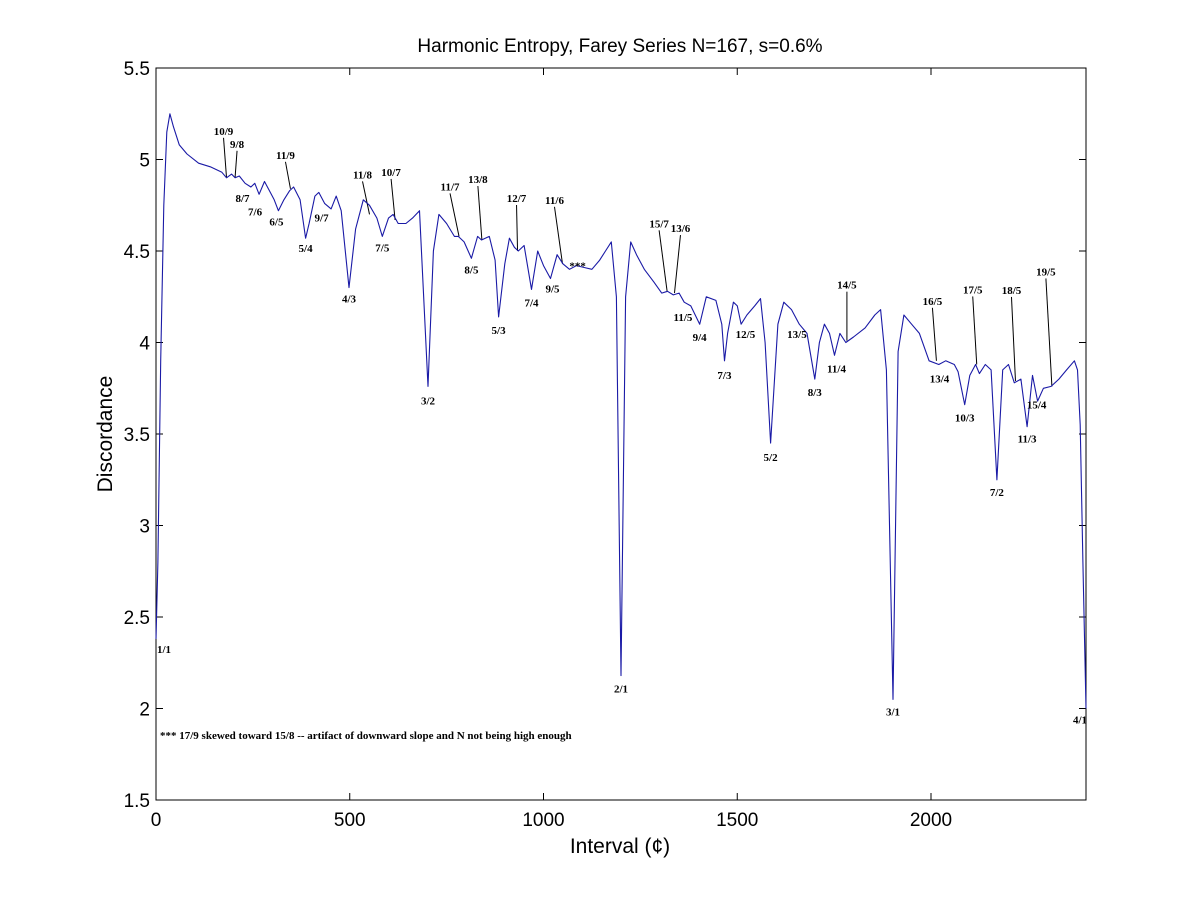 The height and width of the screenshot is (900, 1200). Describe the element at coordinates (724, 376) in the screenshot. I see `ratio-label: 7/3` at that location.